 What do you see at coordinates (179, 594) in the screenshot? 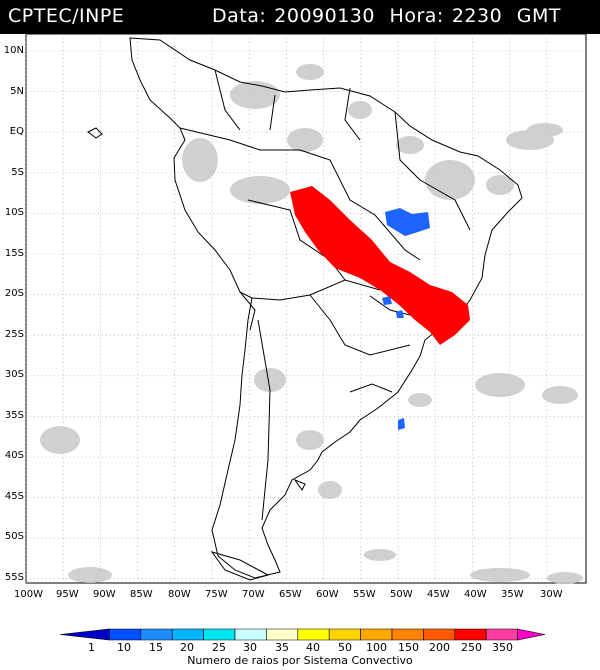
I see `lon-label: 80W` at bounding box center [179, 594].